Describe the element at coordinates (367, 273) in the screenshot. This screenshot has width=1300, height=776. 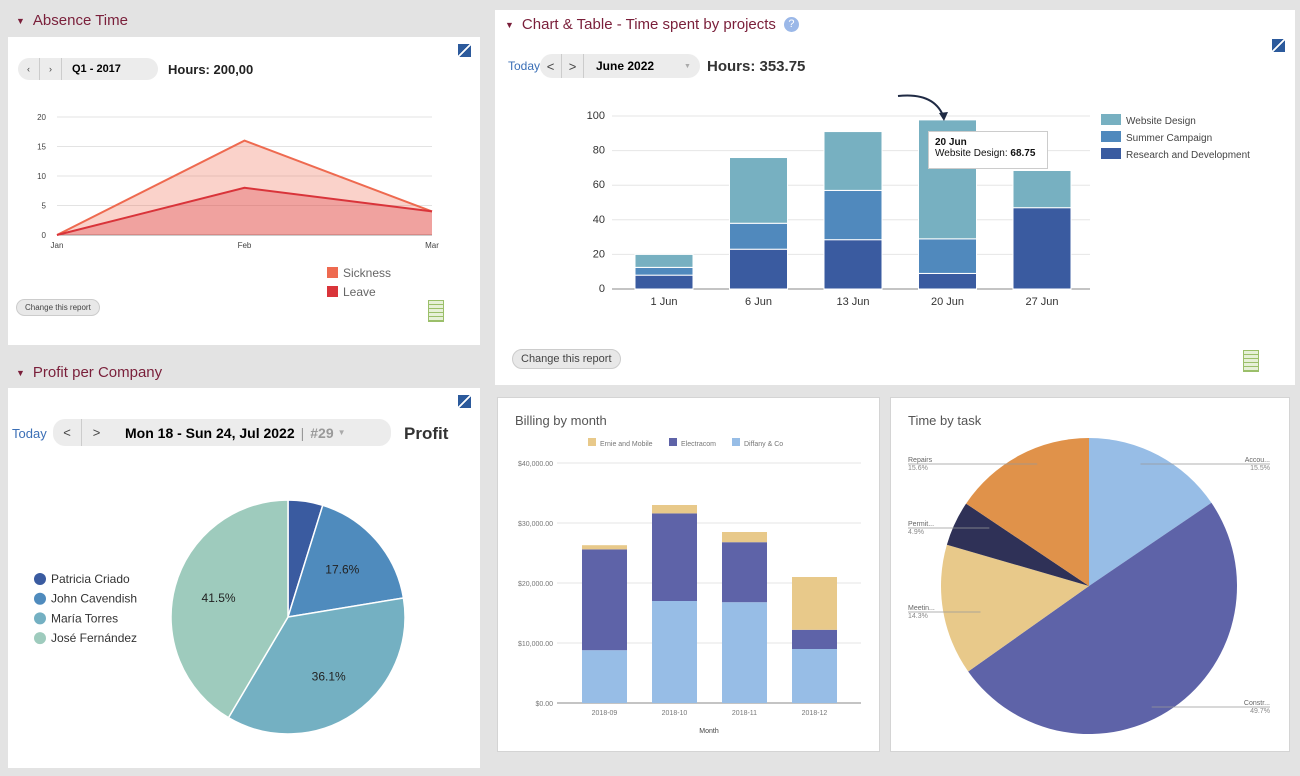
I see `legend-label: Sickness` at that location.